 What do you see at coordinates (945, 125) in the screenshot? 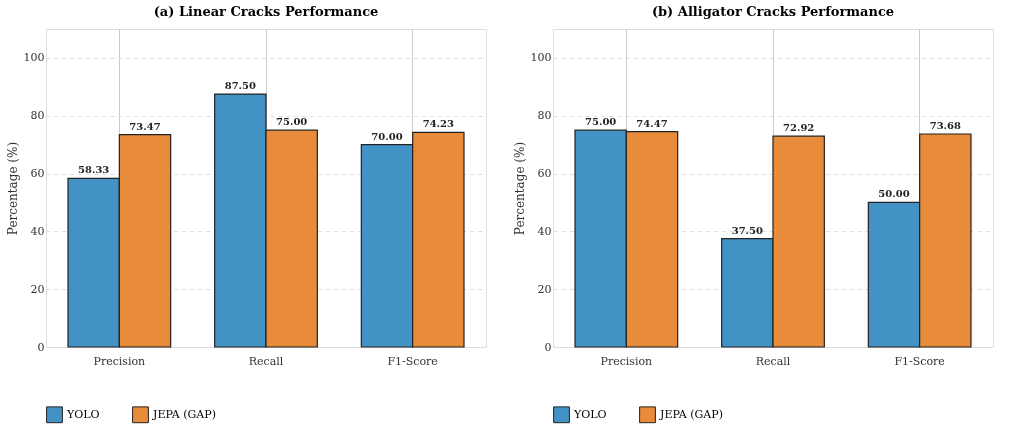
I see `data-label: 73.68` at bounding box center [945, 125].